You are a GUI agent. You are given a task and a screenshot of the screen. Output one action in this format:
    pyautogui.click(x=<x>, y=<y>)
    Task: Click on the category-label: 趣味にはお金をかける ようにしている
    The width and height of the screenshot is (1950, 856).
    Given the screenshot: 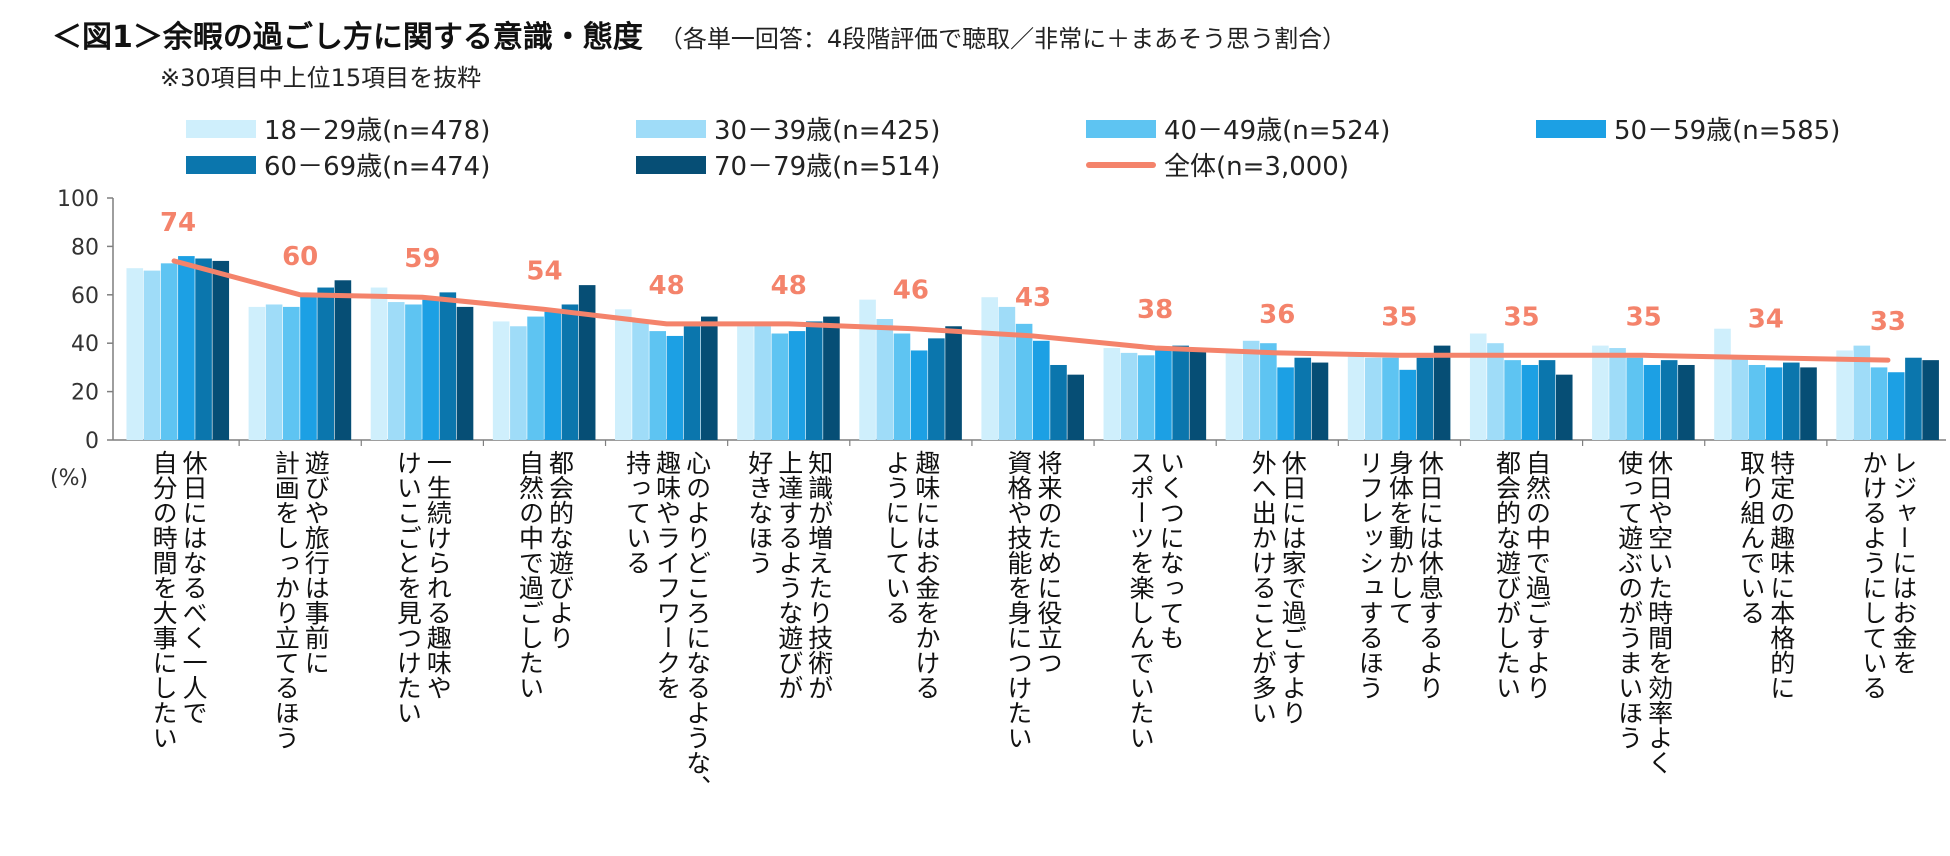 What is the action you would take?
    pyautogui.click(x=911, y=575)
    